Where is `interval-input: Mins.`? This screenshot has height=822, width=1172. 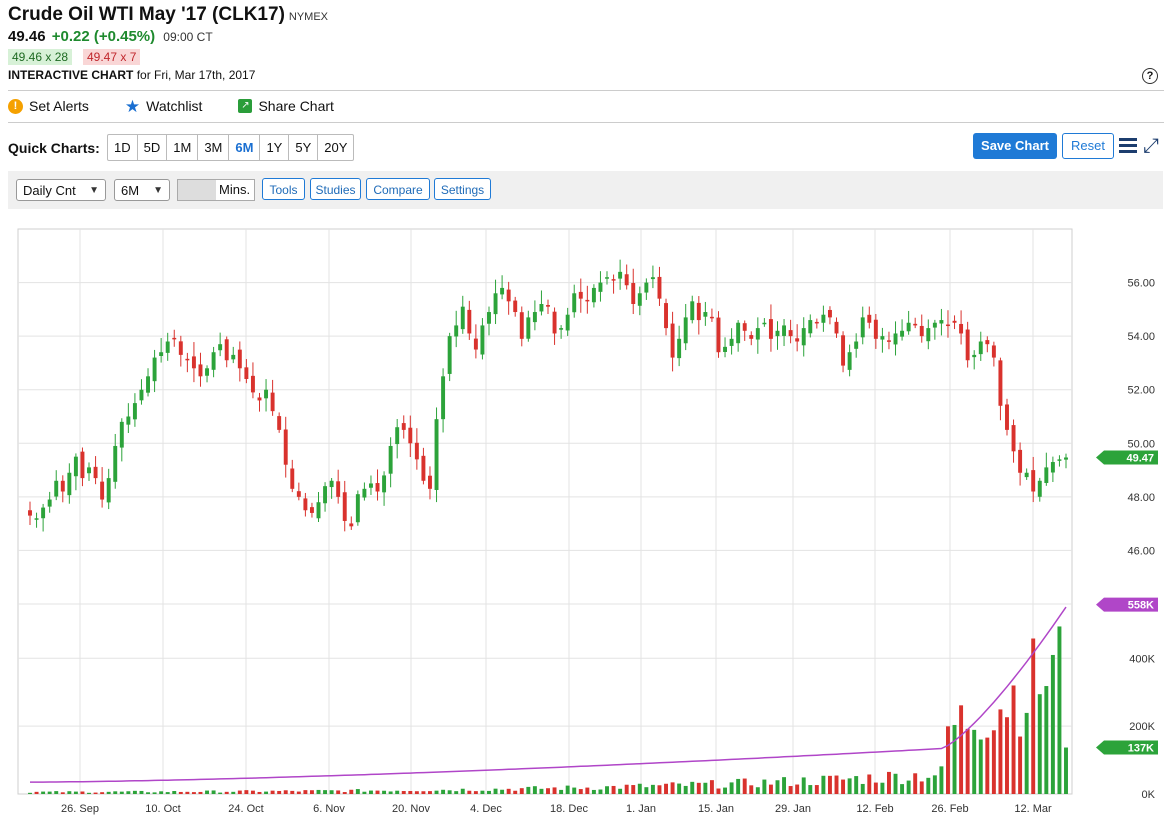
interval-input: Mins. is located at coordinates (216, 190).